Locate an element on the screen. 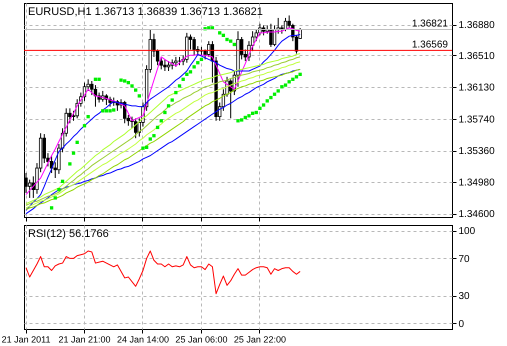  chart-title: RSI(12) 56.1766 is located at coordinates (68, 234).